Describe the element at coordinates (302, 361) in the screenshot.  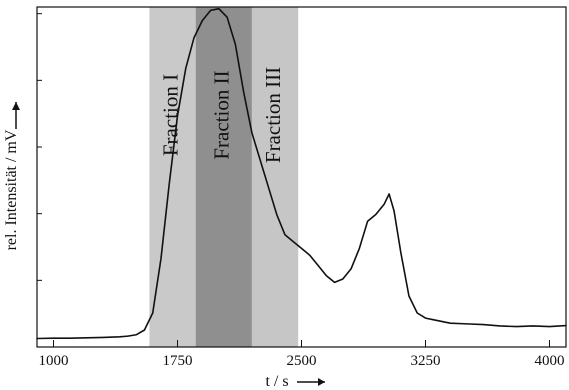
I see `x-axis-tick-label: 2500` at that location.